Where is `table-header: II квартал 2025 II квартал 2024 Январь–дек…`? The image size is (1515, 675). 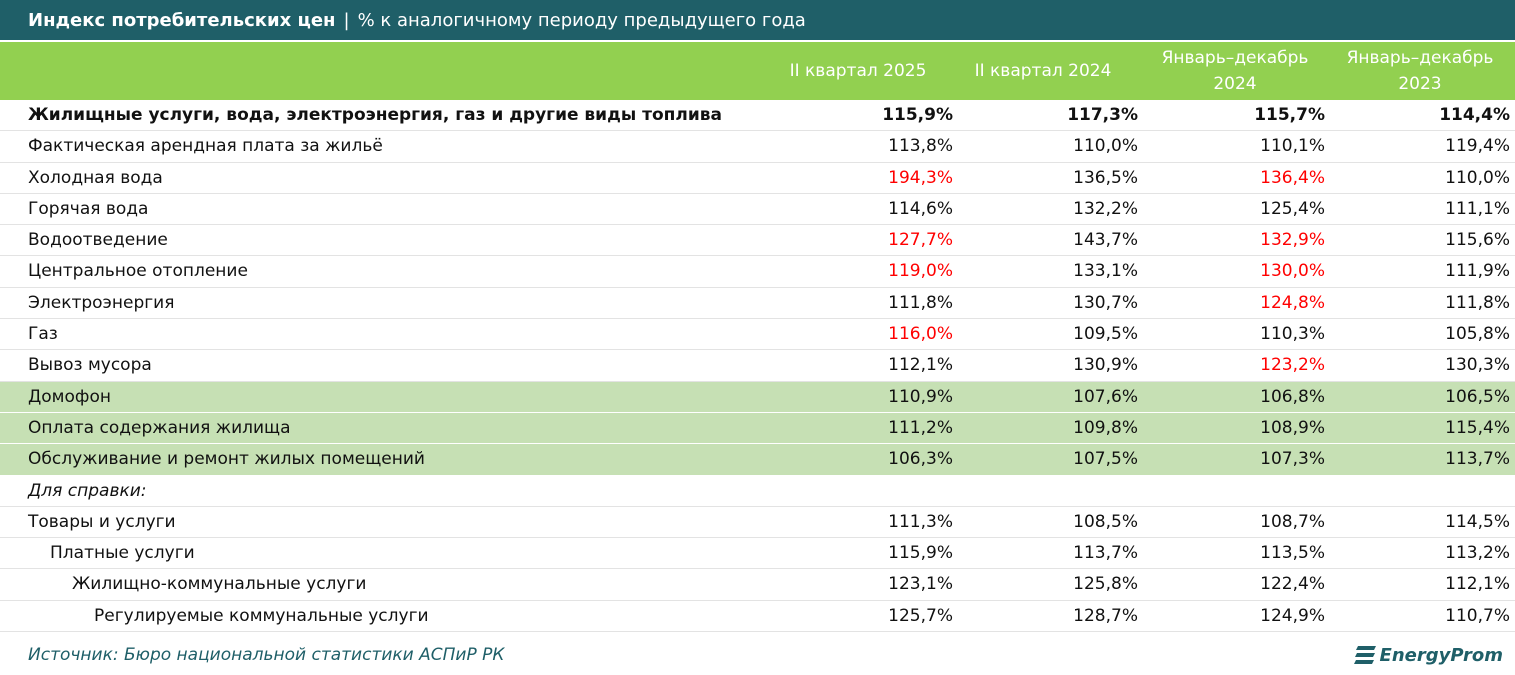
table-header: II квартал 2025 II квартал 2024 Январь–дек… is located at coordinates (757, 70).